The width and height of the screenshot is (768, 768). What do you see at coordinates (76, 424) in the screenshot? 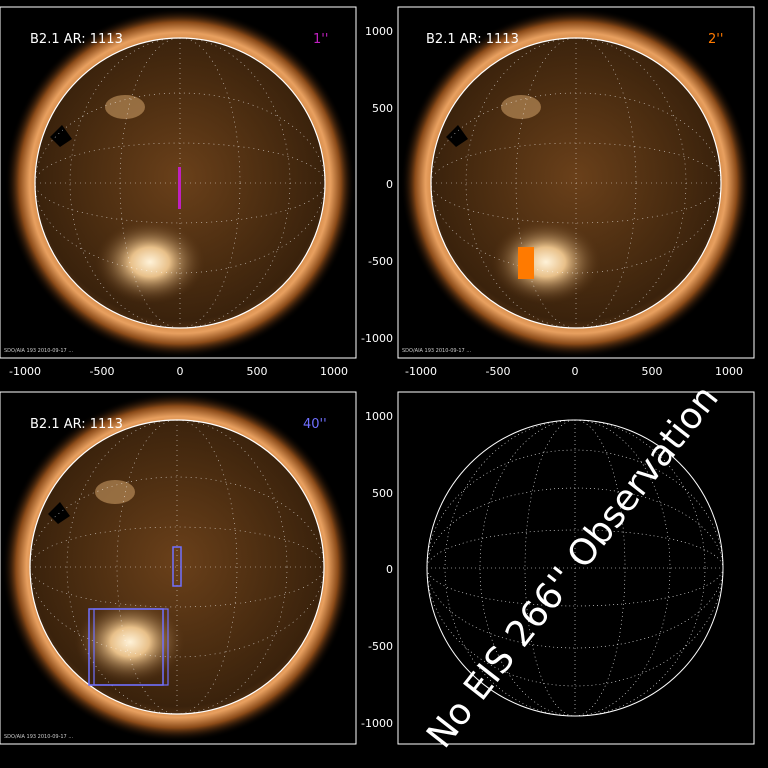
I see `panel-3-header: B2.1 AR: 1113` at bounding box center [76, 424].